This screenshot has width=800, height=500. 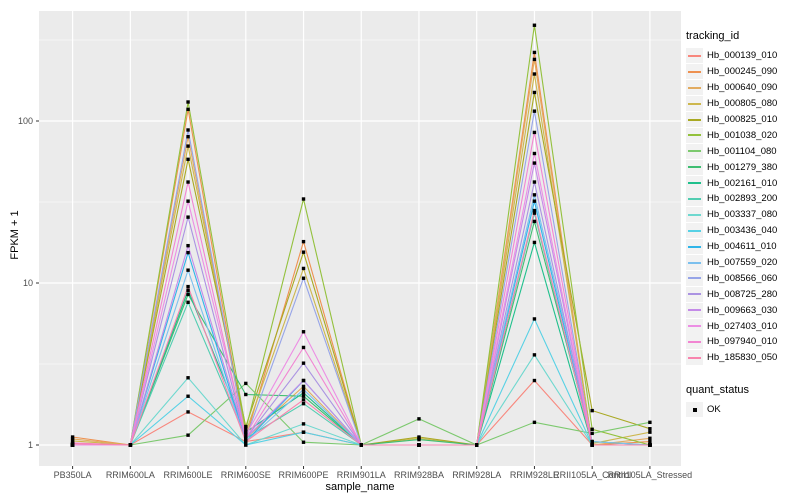 I want to click on x-tick-label: PB350LA, so click(x=73, y=475).